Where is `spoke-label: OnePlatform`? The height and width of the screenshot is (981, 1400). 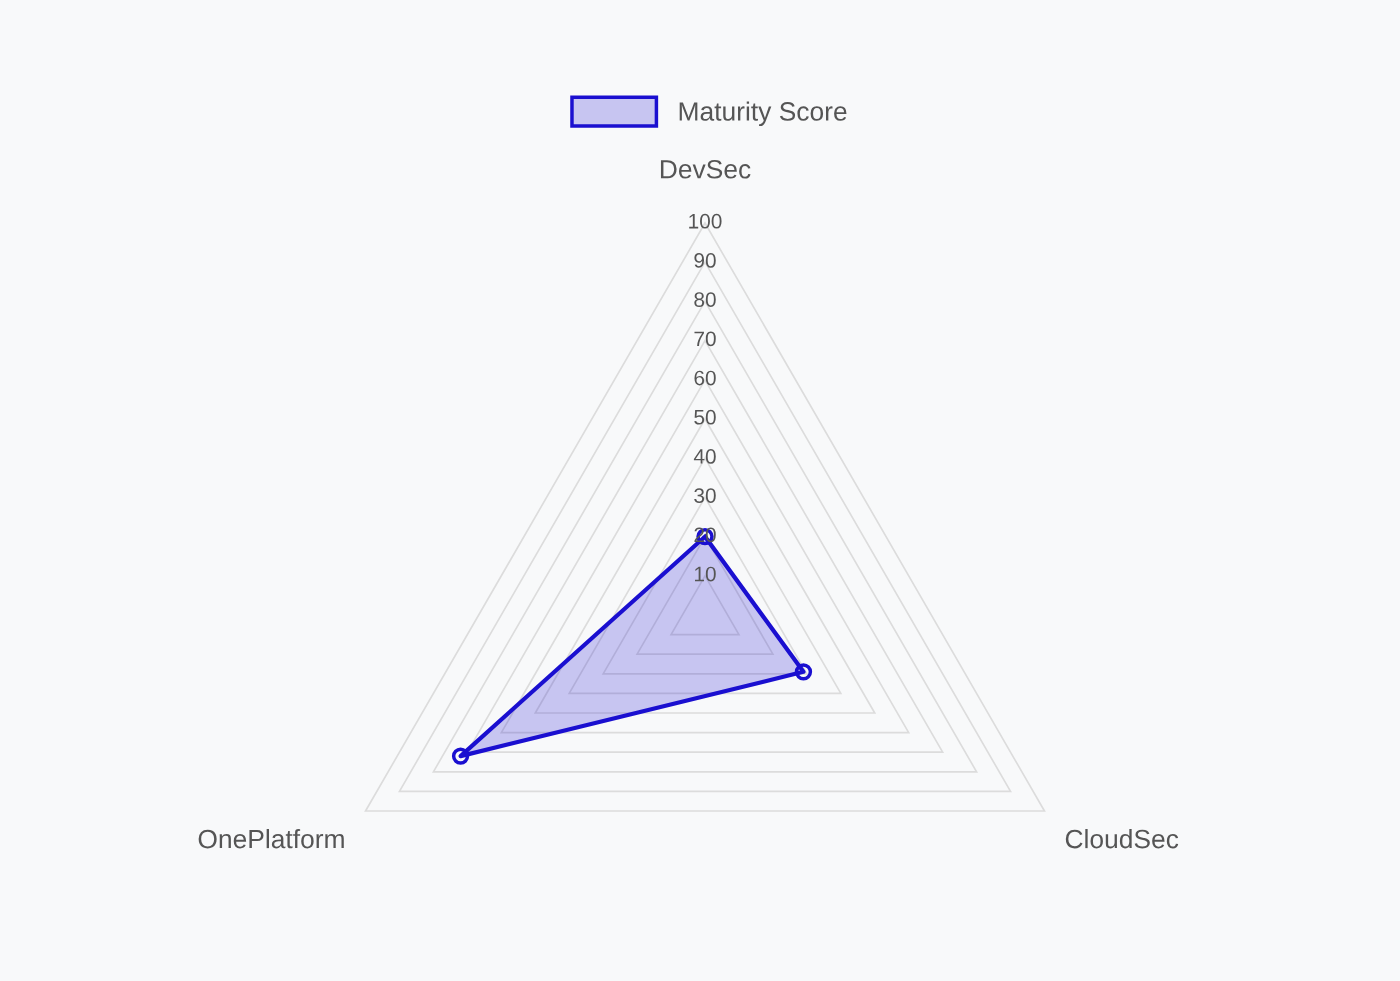 spoke-label: OnePlatform is located at coordinates (271, 839).